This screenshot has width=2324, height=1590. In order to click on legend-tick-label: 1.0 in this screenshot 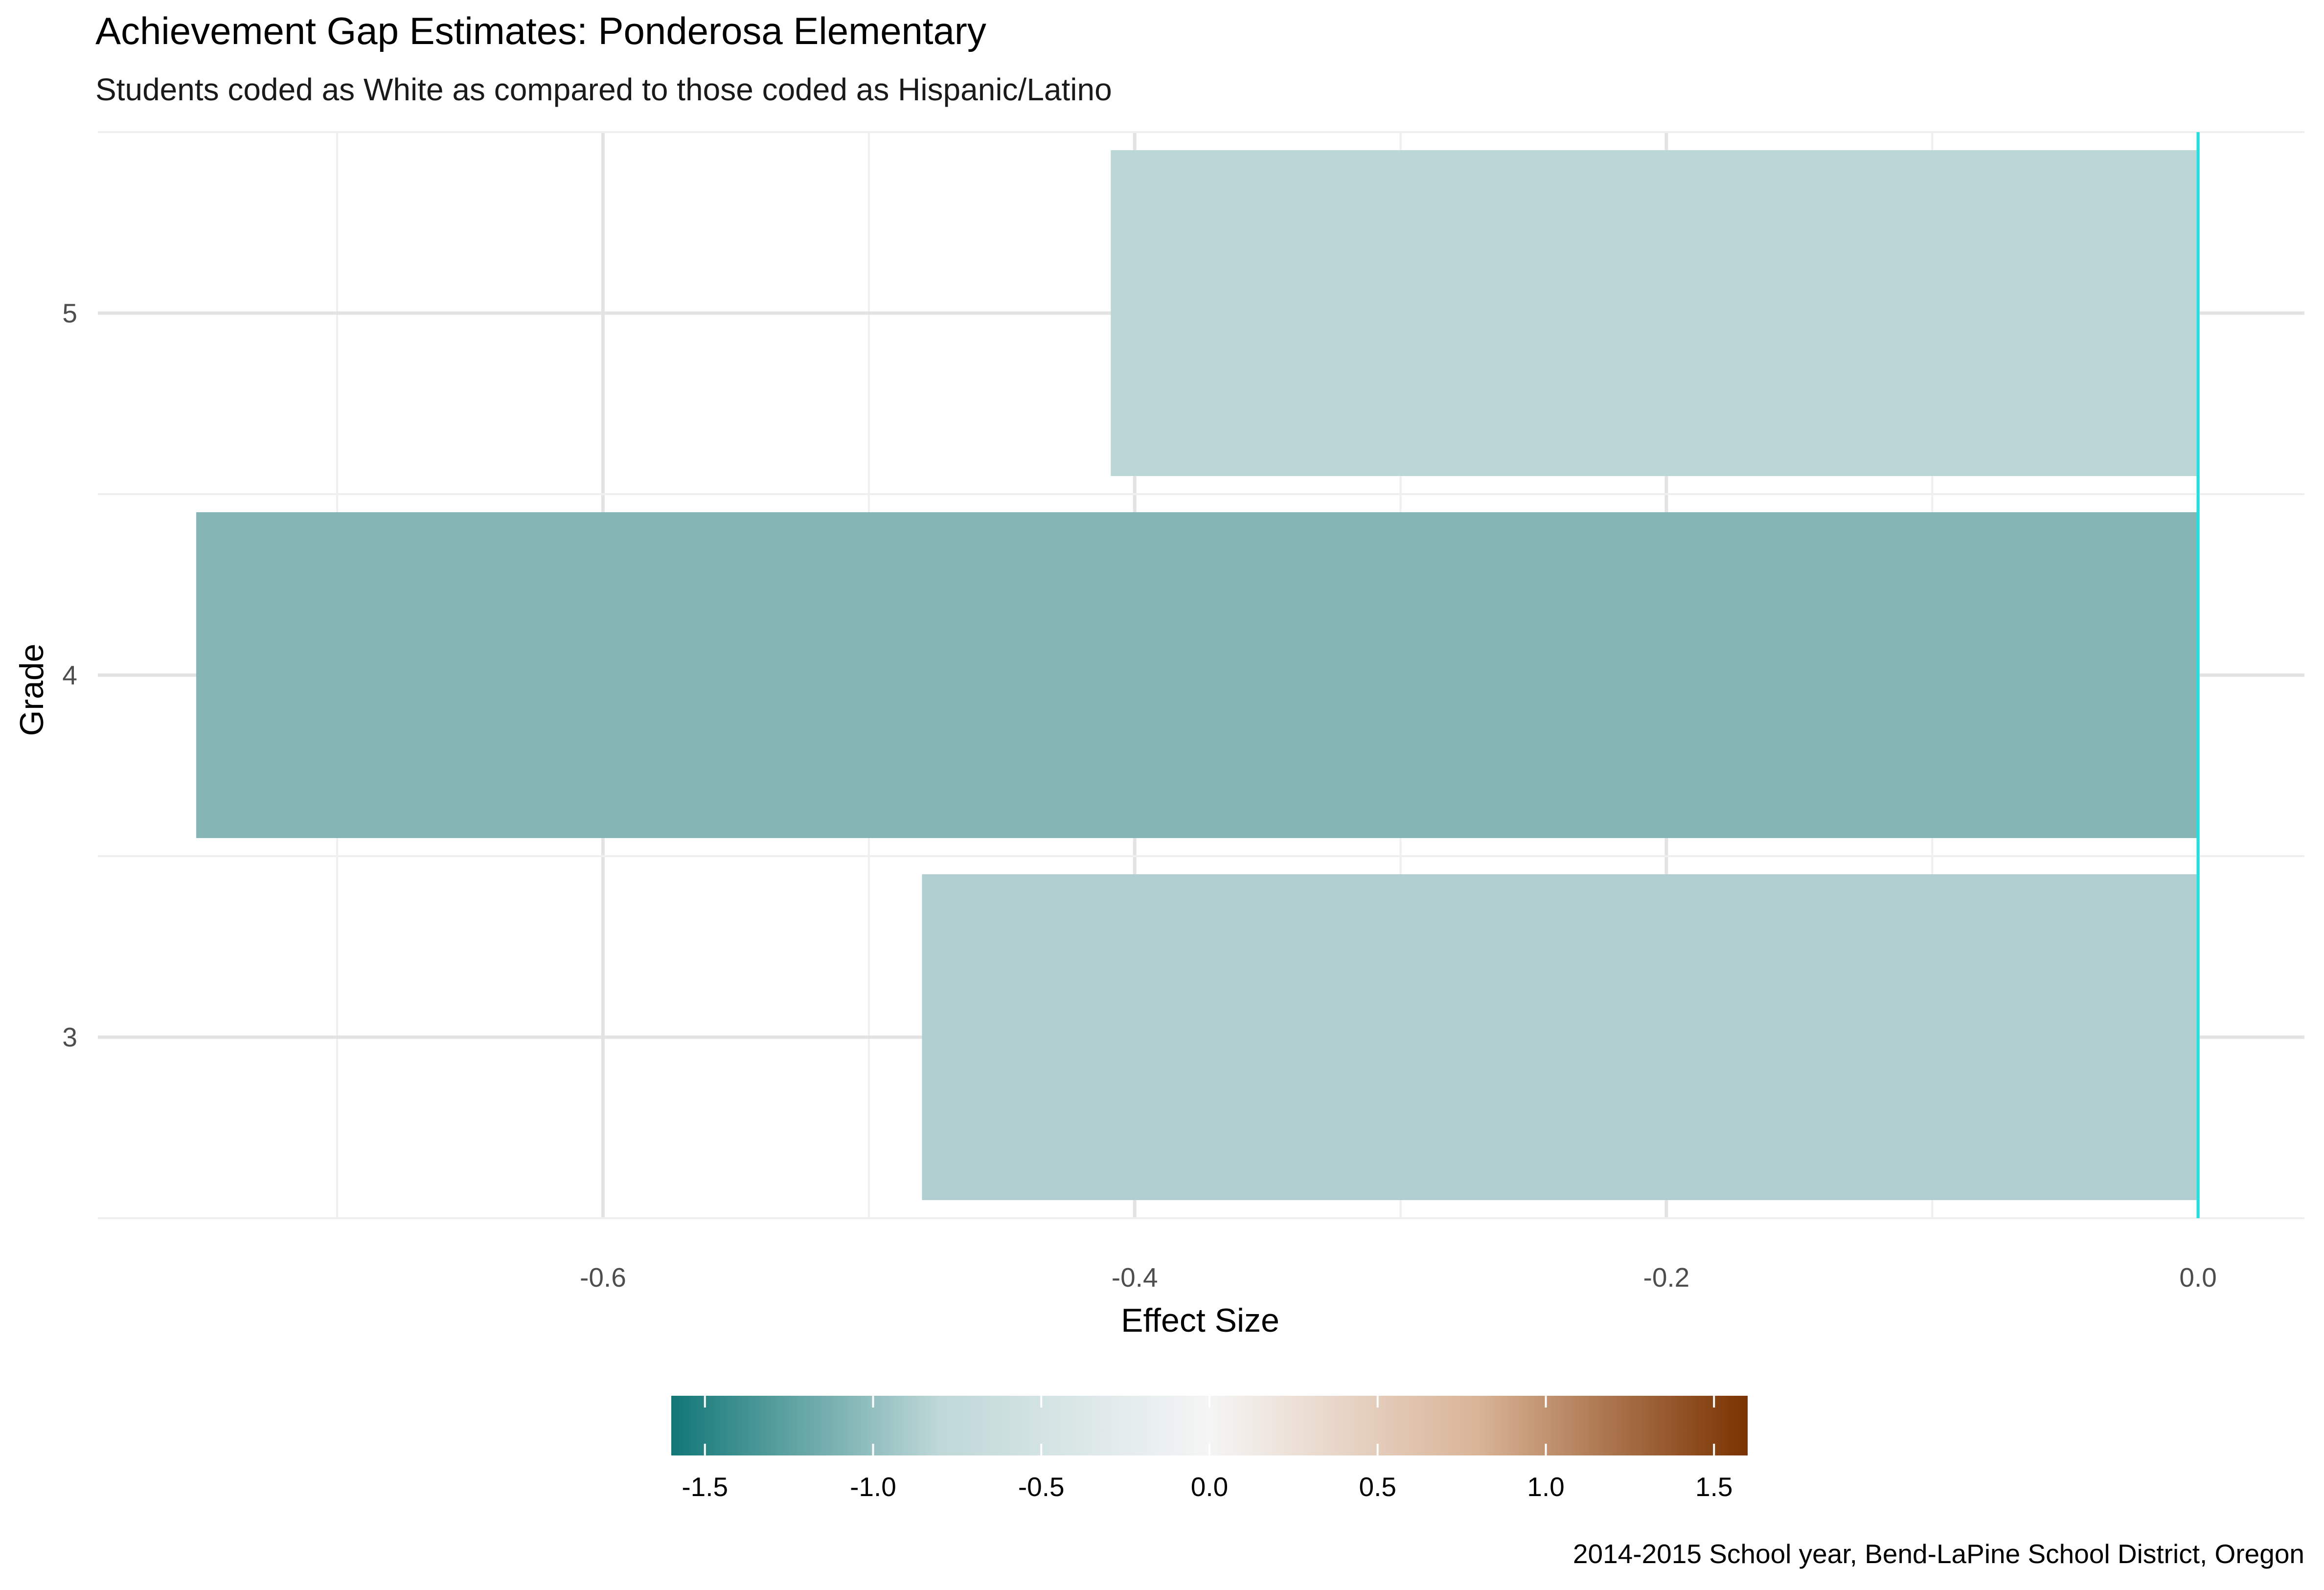, I will do `click(1546, 1487)`.